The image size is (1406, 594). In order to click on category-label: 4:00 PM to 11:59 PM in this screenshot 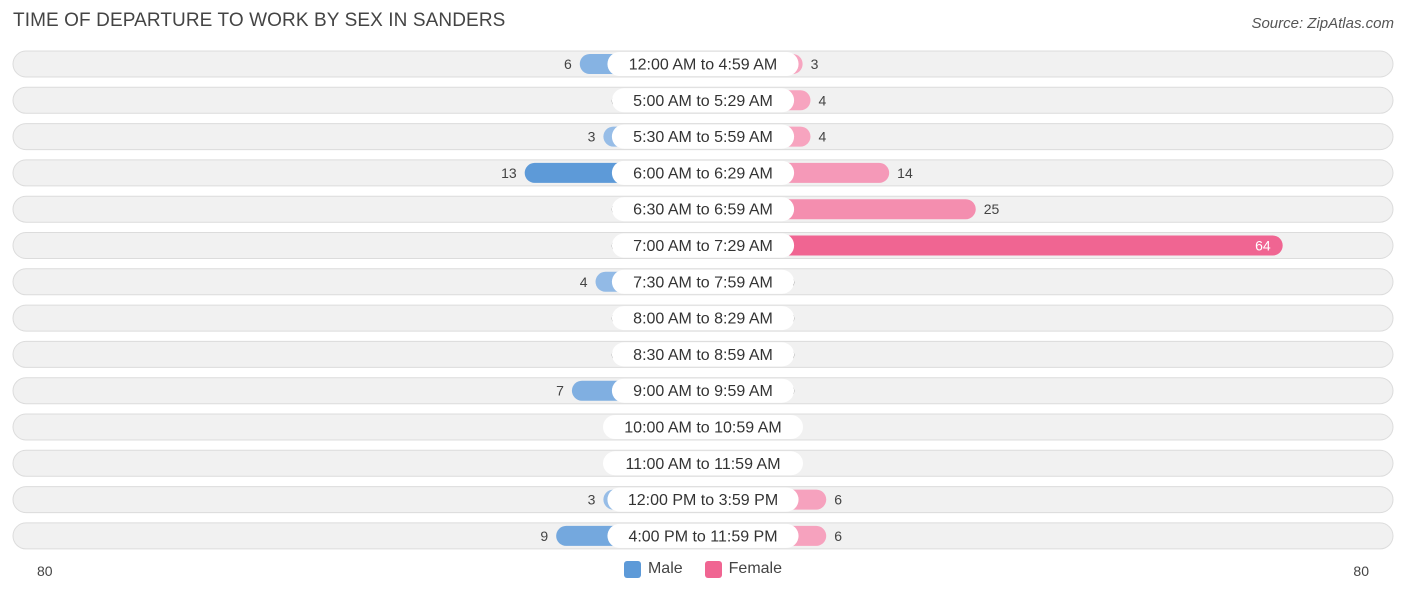, I will do `click(702, 536)`.